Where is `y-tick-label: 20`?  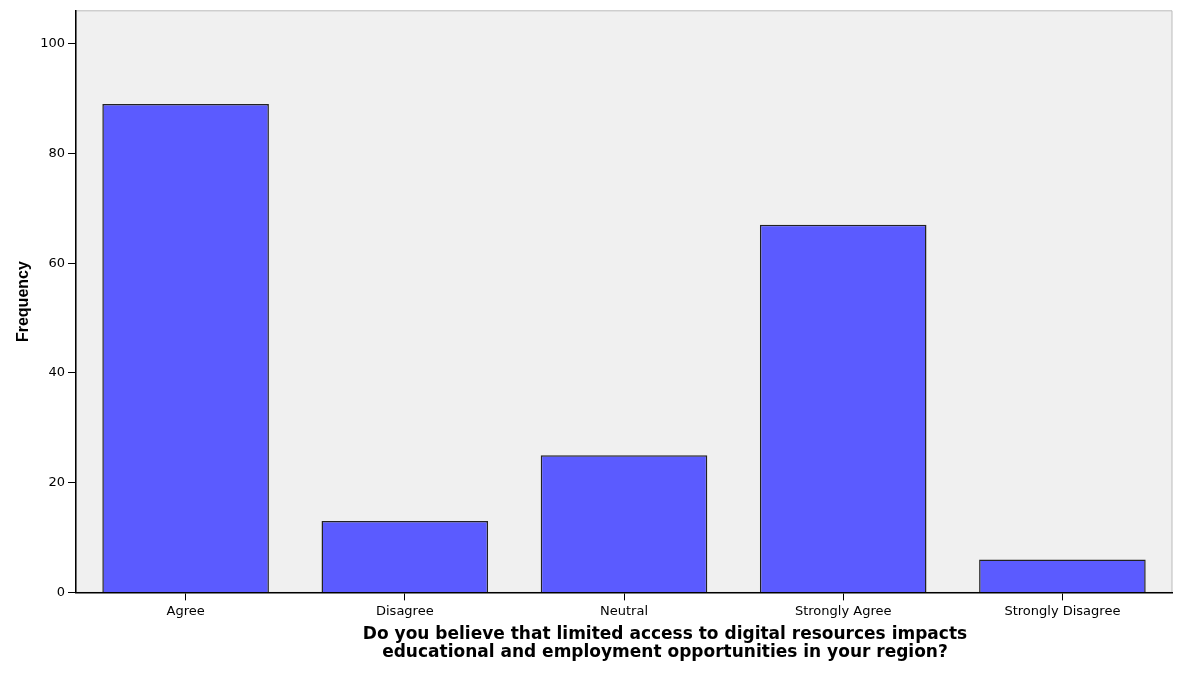 y-tick-label: 20 is located at coordinates (57, 482).